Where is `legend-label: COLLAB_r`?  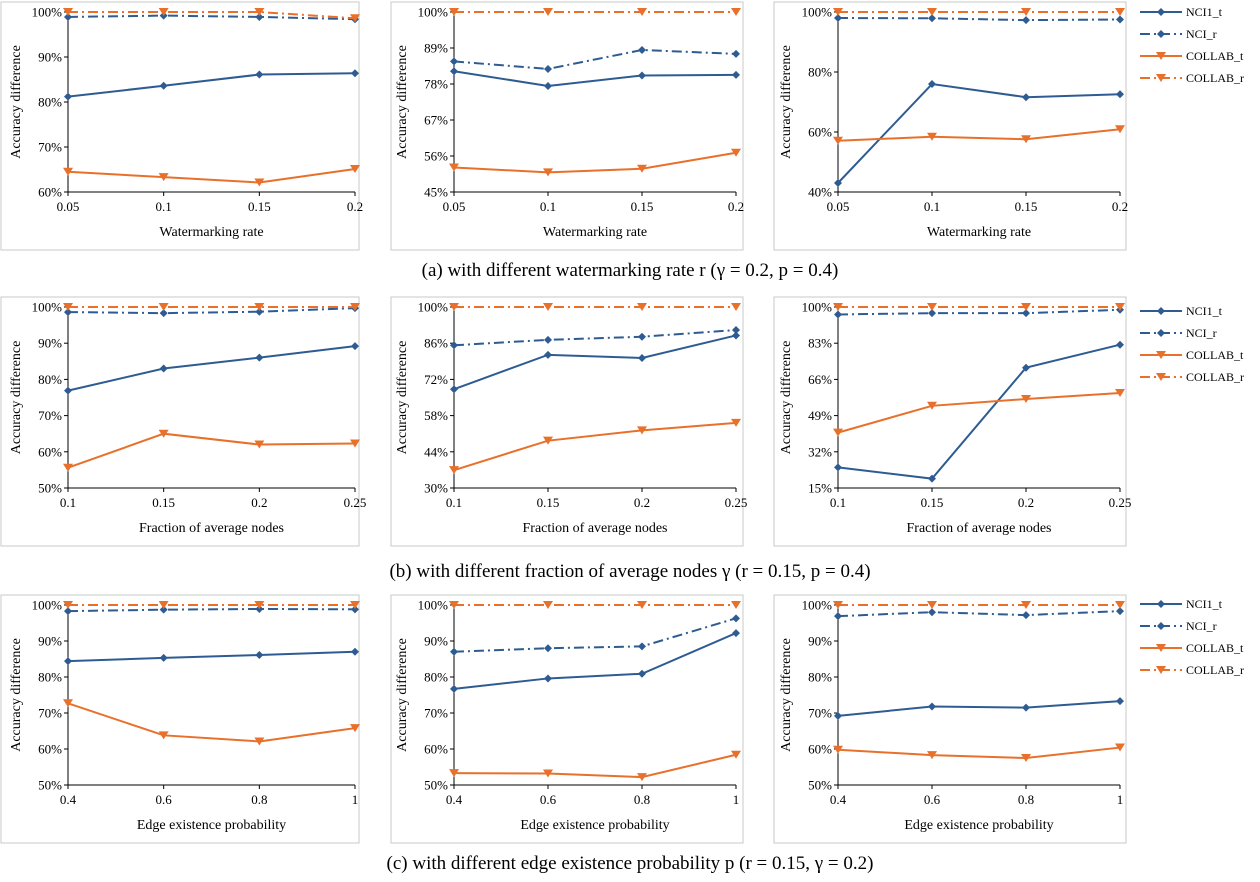
legend-label: COLLAB_r is located at coordinates (1215, 670).